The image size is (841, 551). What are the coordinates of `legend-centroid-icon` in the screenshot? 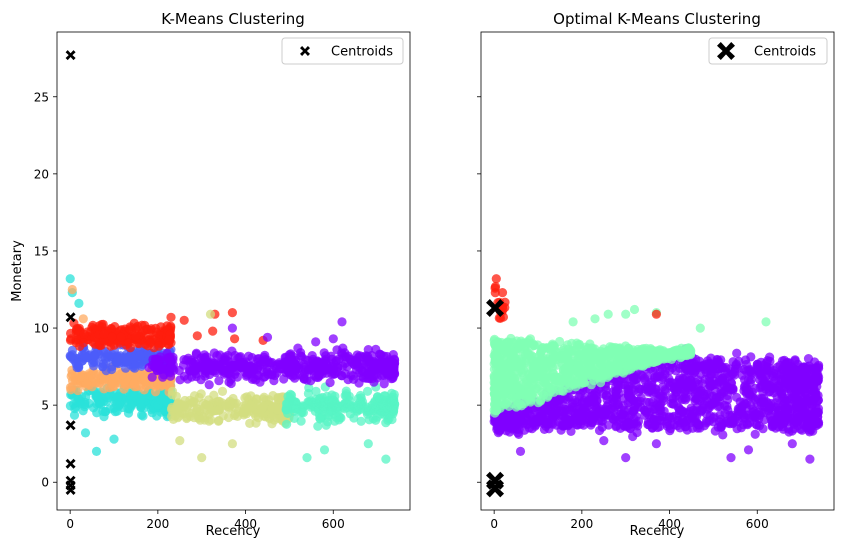 It's located at (305, 51).